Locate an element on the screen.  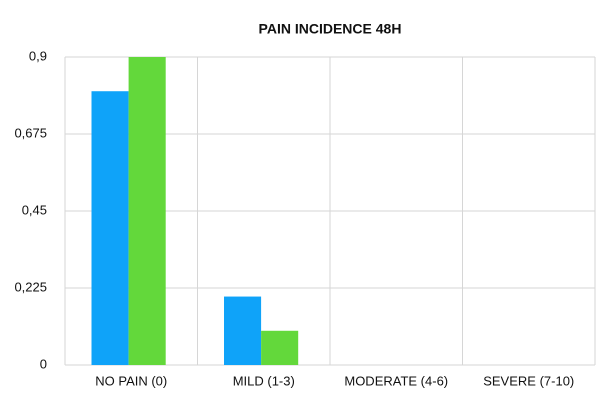
y-tick-label: 0,9 is located at coordinates (38, 55).